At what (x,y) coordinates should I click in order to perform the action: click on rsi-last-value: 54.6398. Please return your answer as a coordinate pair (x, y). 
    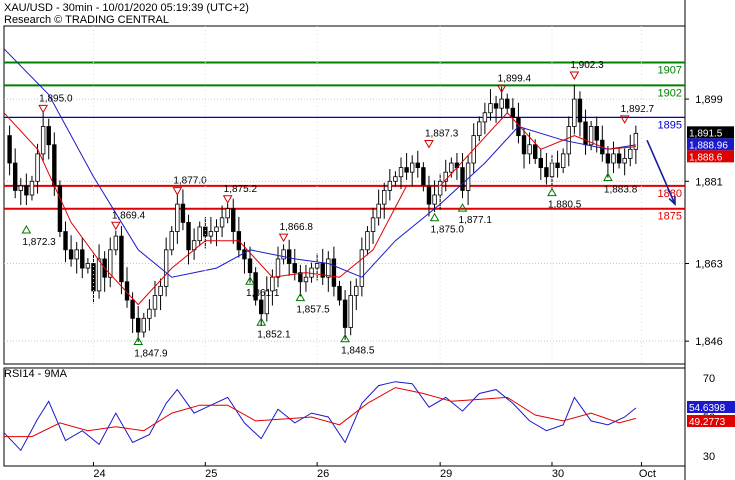
    Looking at the image, I should click on (707, 408).